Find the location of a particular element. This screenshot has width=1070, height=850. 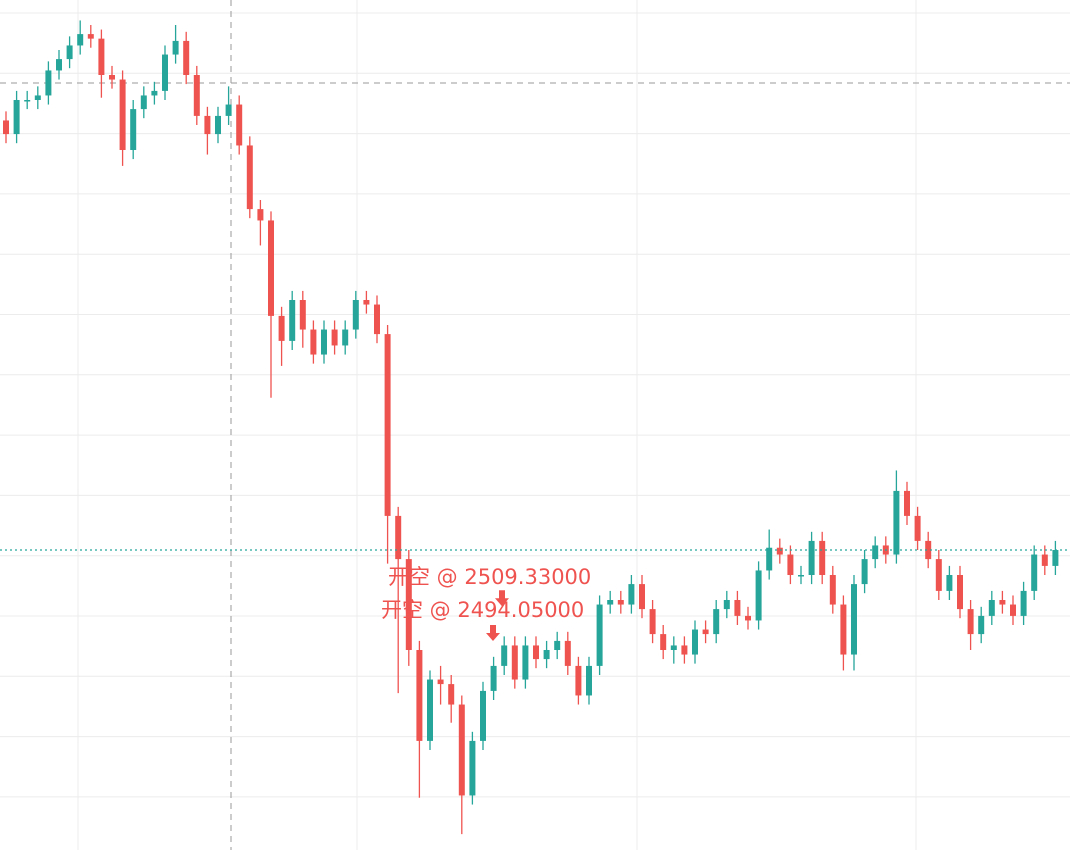

annotation-label: 开空 @ 2494.05000 is located at coordinates (482, 610).